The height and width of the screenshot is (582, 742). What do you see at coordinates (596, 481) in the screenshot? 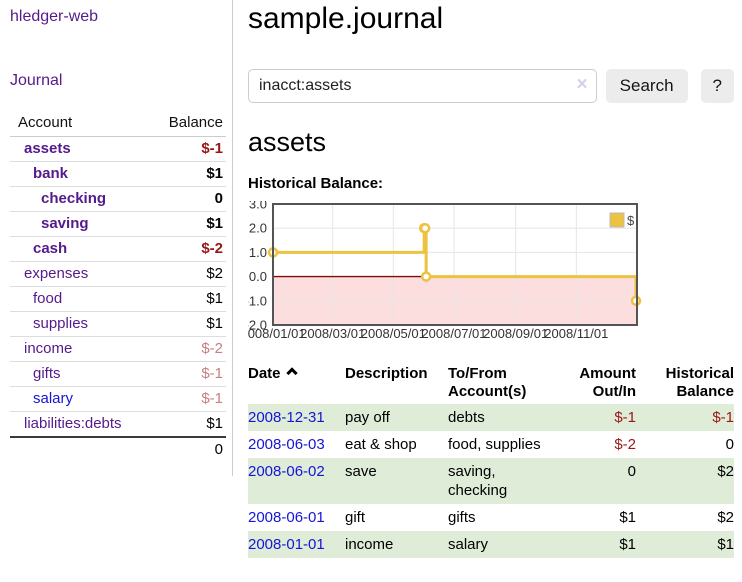
I see `transaction-amount: 0` at bounding box center [596, 481].